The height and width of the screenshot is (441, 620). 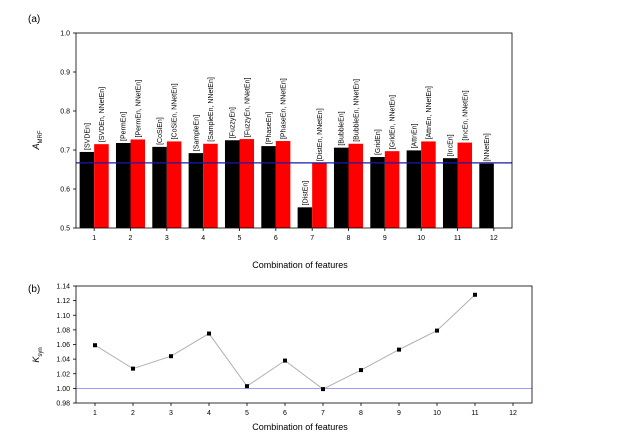 What do you see at coordinates (300, 427) in the screenshot?
I see `panel-b-x-axis-title: Combination of features` at bounding box center [300, 427].